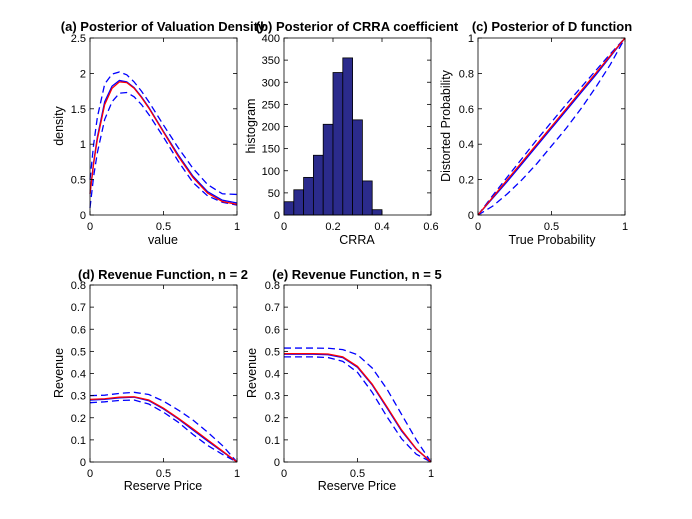  What do you see at coordinates (271, 150) in the screenshot?
I see `y-tick-label: 150` at bounding box center [271, 150].